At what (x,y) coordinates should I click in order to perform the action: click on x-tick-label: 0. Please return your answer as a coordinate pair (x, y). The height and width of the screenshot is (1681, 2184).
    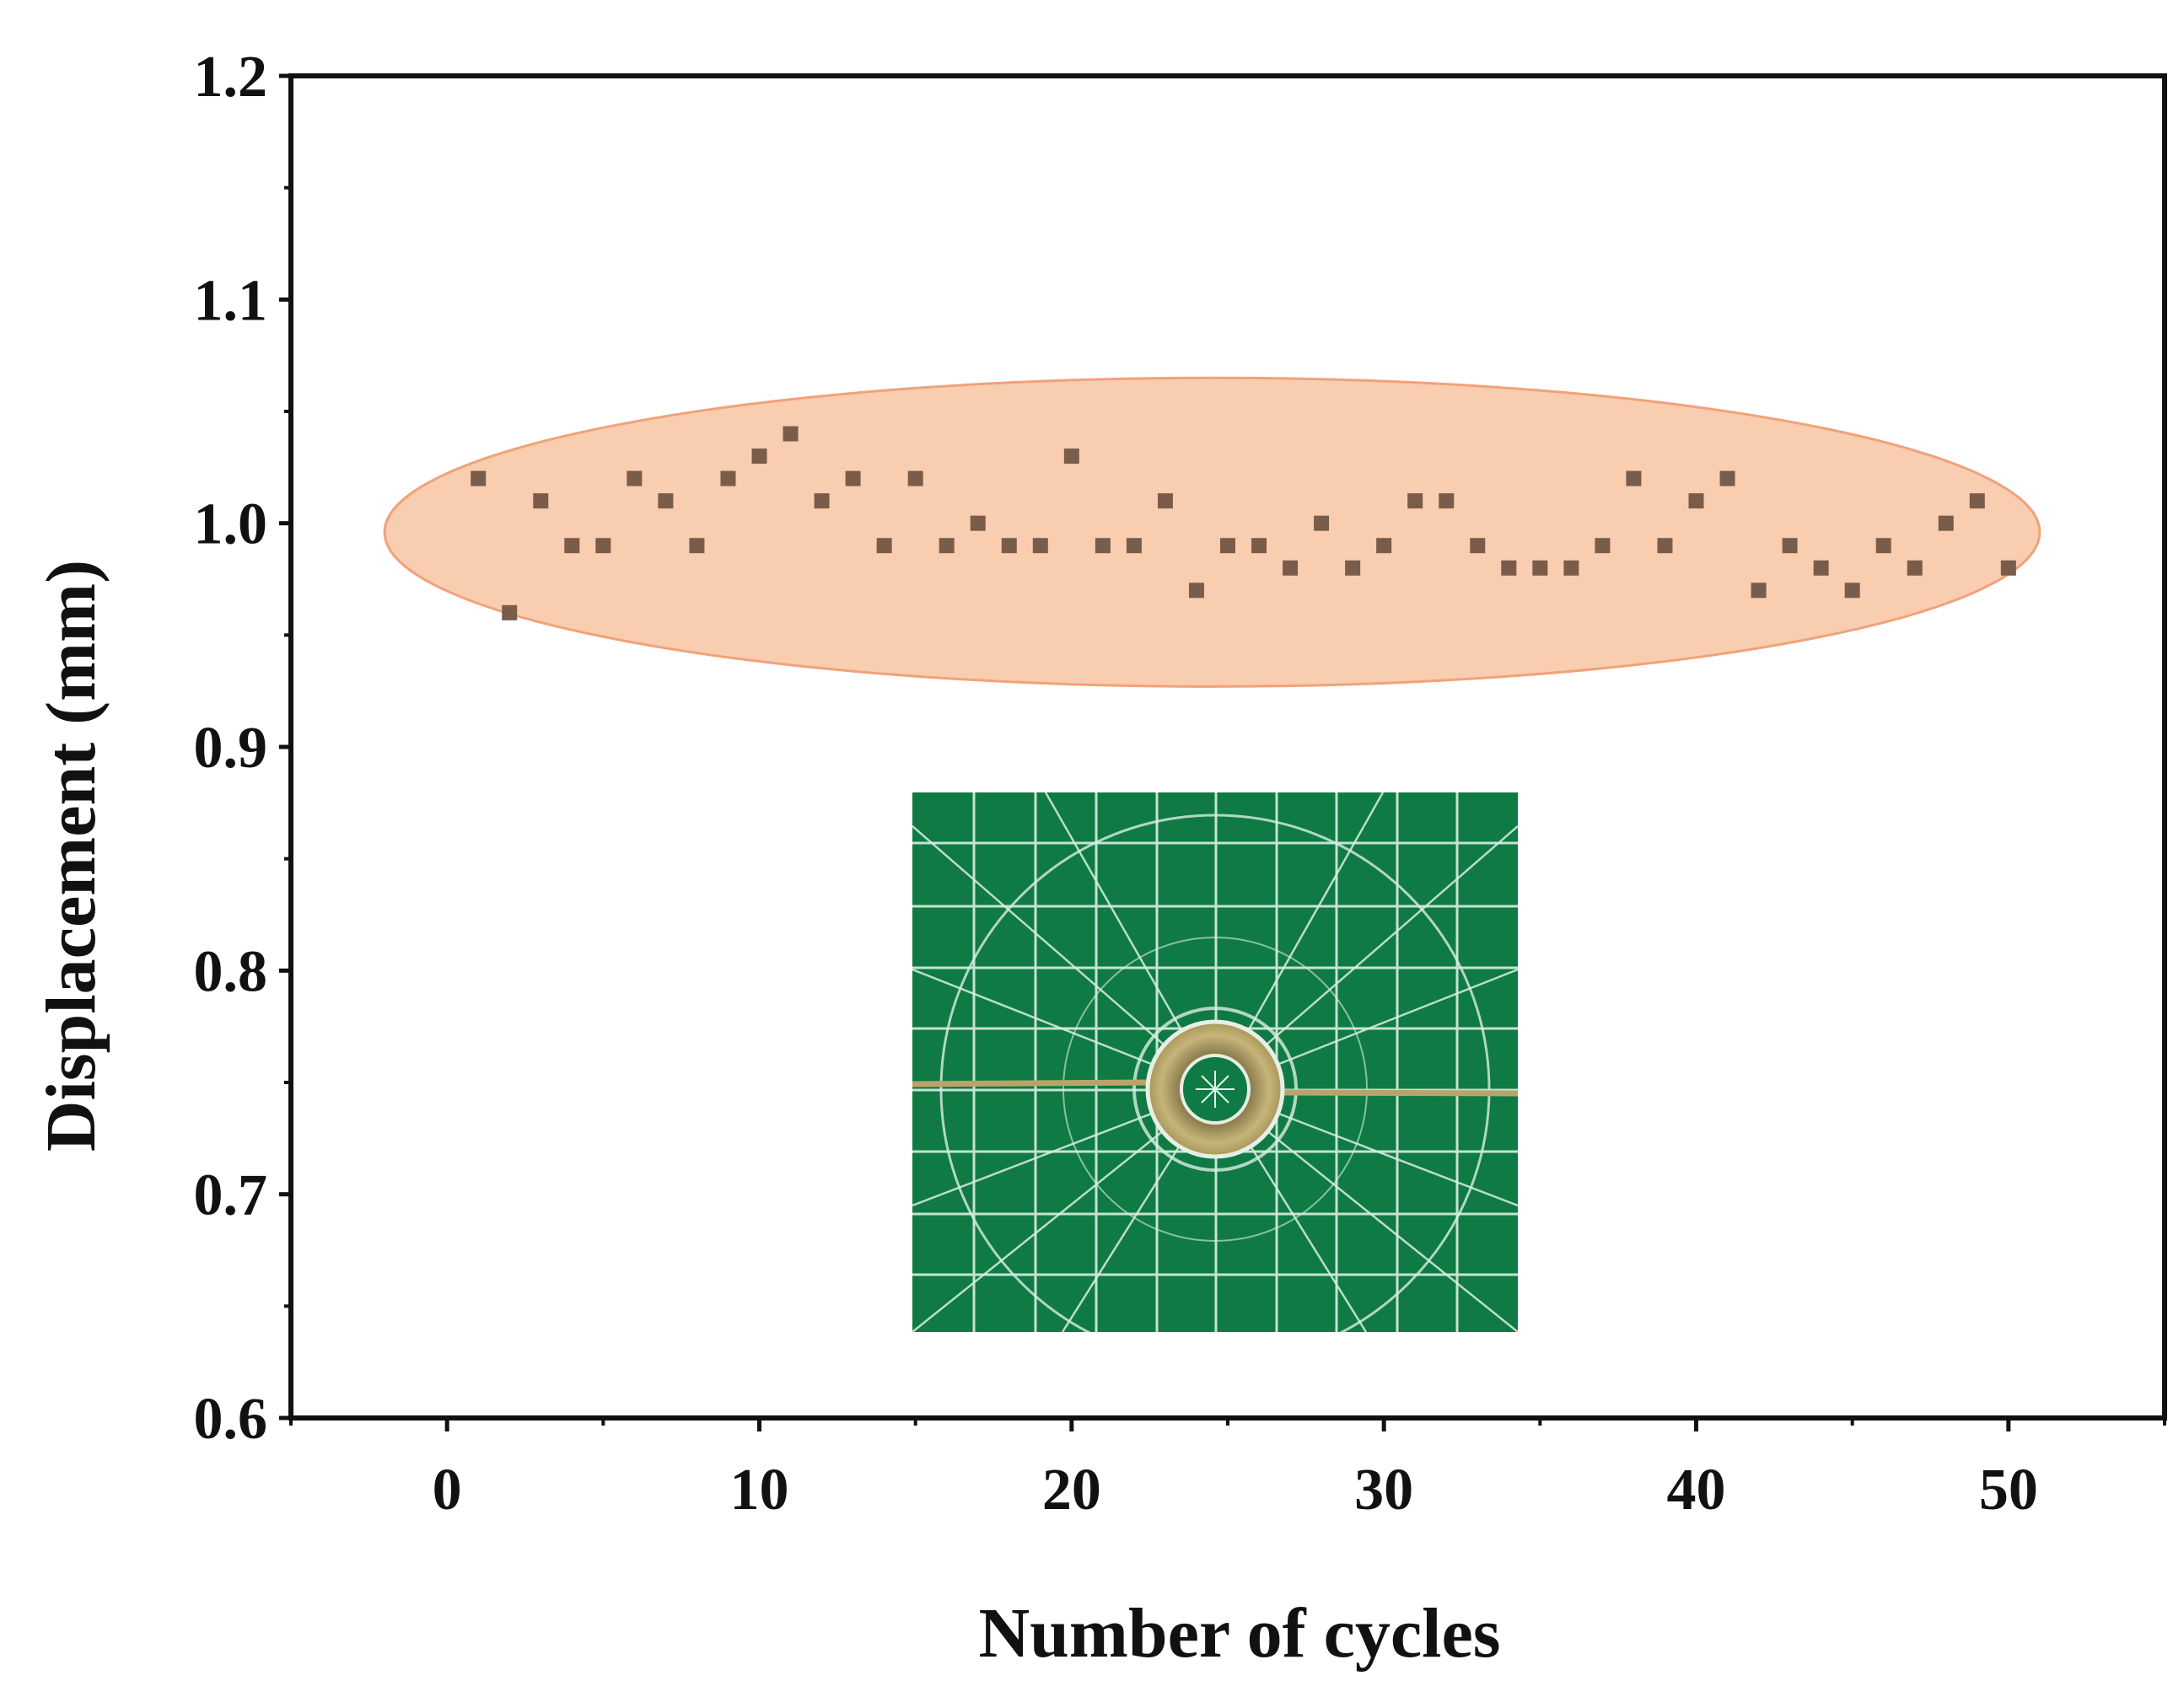
    Looking at the image, I should click on (447, 1490).